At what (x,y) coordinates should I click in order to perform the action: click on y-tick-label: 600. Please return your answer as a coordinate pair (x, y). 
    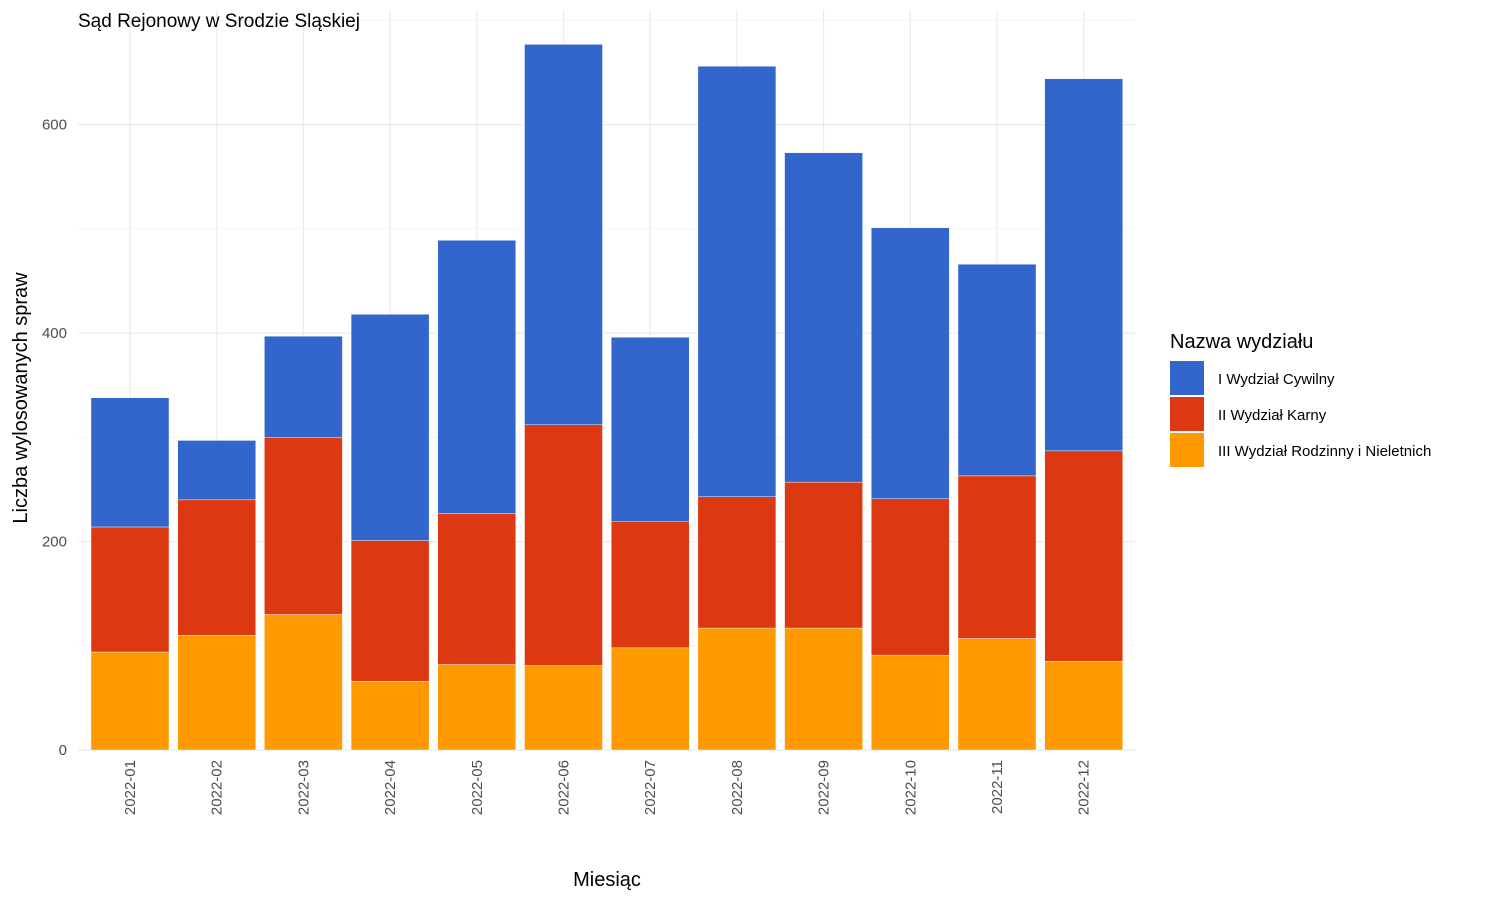
    Looking at the image, I should click on (54, 125).